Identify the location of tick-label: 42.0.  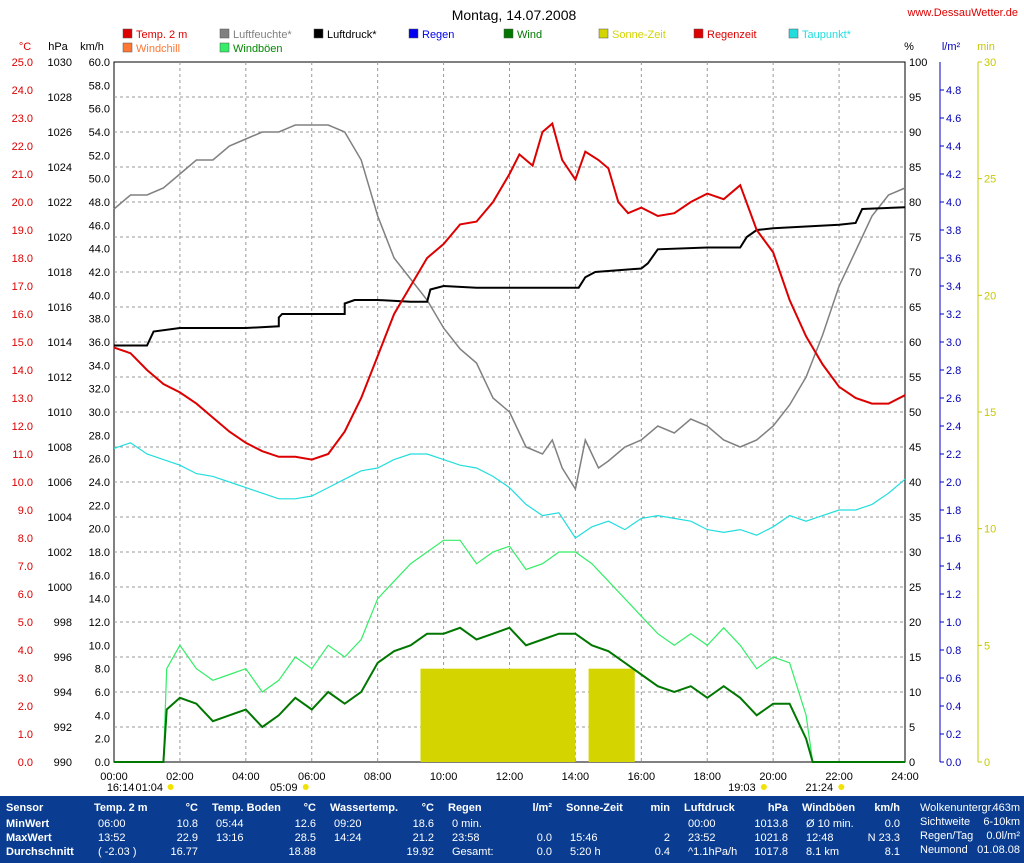
(99, 273).